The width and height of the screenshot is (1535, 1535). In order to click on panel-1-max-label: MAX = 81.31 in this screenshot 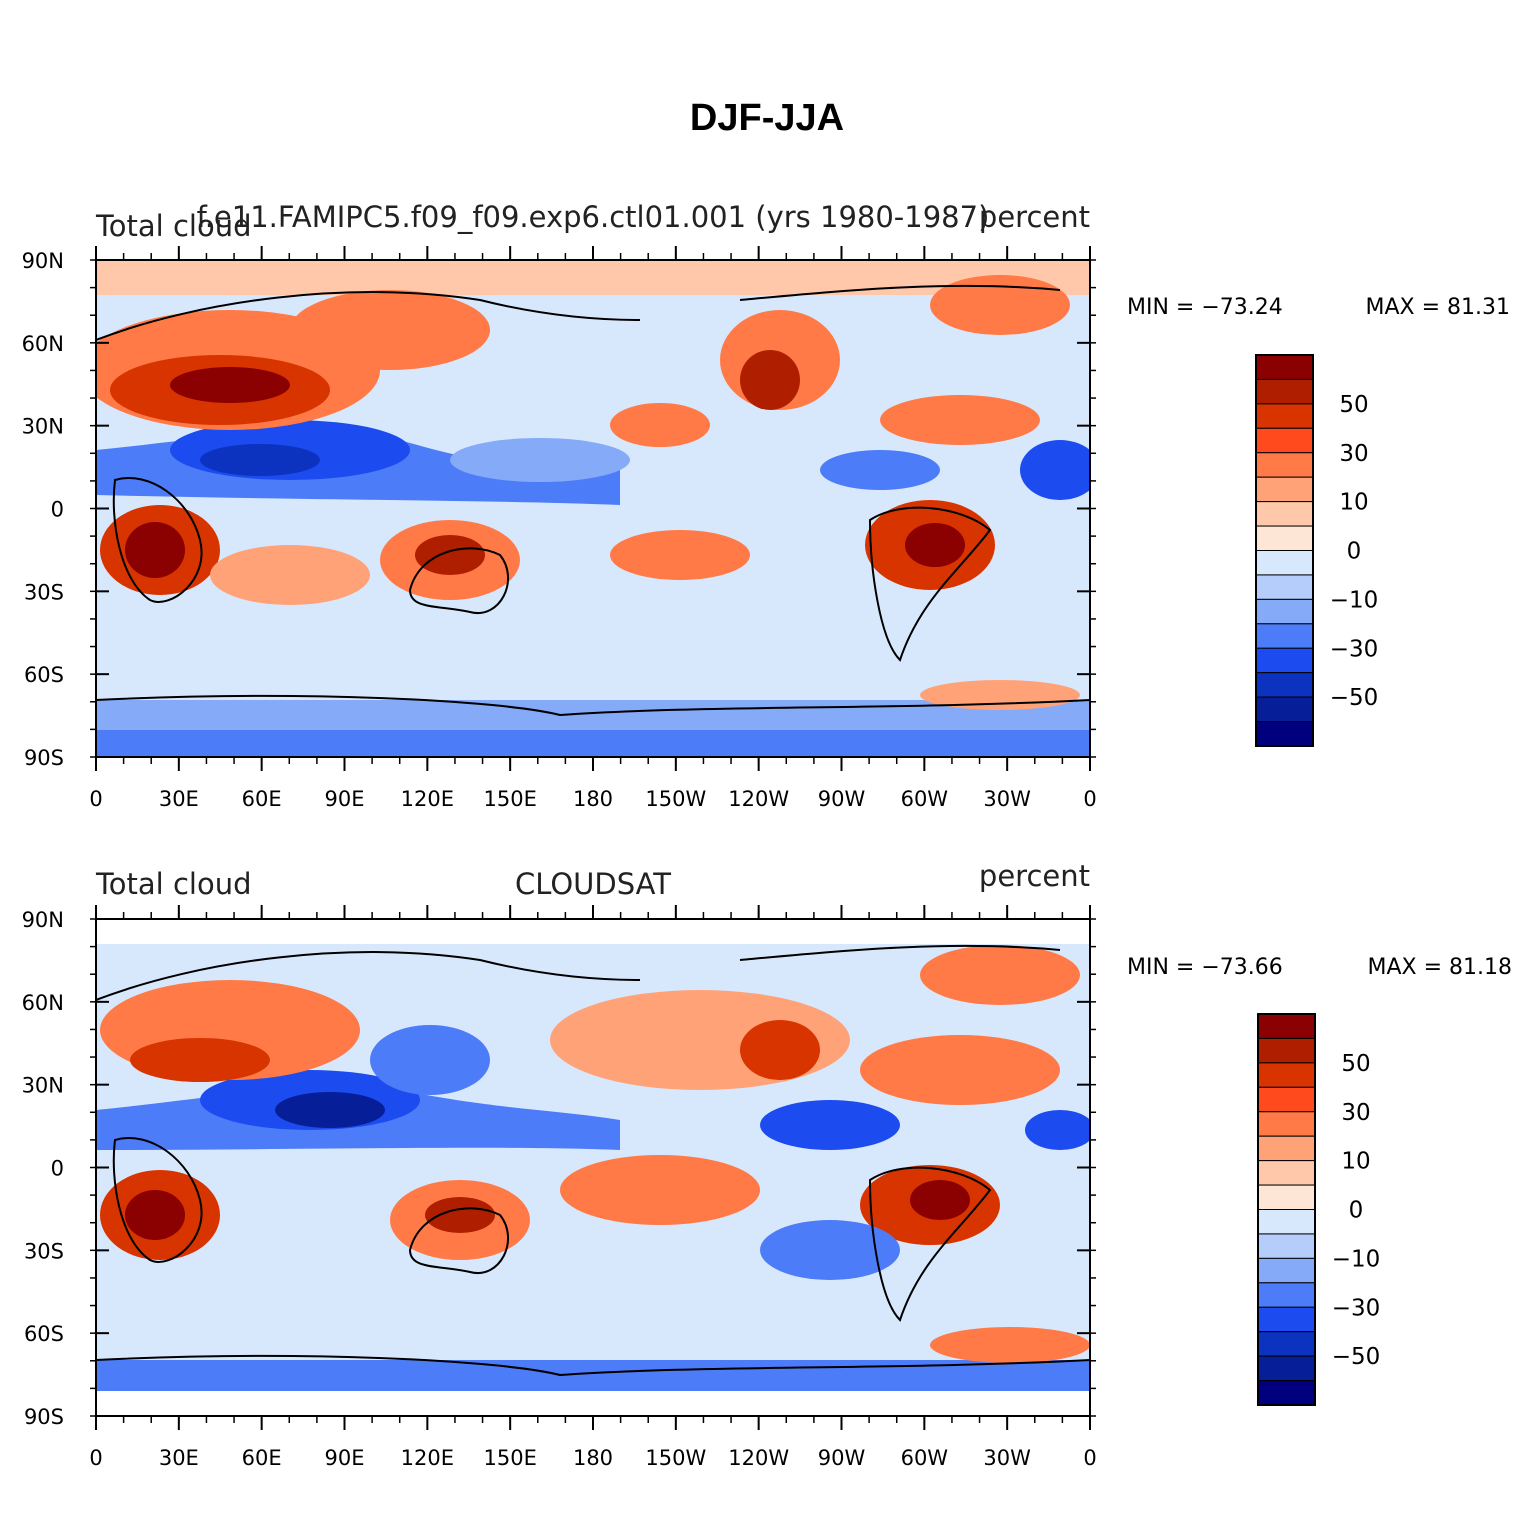, I will do `click(1437, 307)`.